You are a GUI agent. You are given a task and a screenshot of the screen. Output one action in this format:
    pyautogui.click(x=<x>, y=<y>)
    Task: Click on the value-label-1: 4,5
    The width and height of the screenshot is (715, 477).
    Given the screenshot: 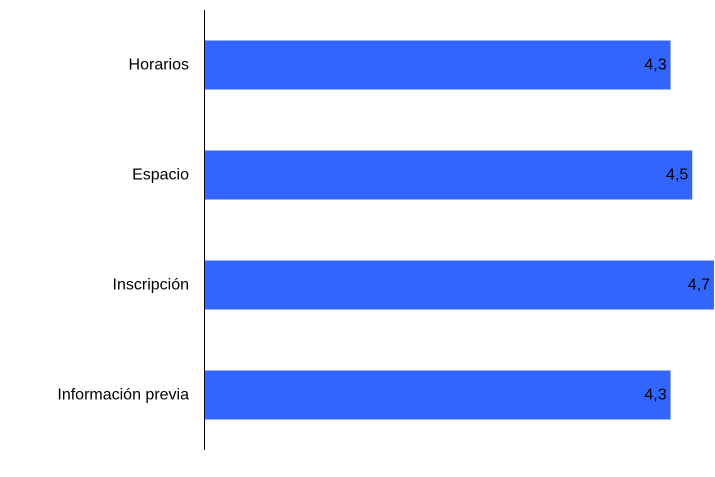 What is the action you would take?
    pyautogui.click(x=677, y=175)
    